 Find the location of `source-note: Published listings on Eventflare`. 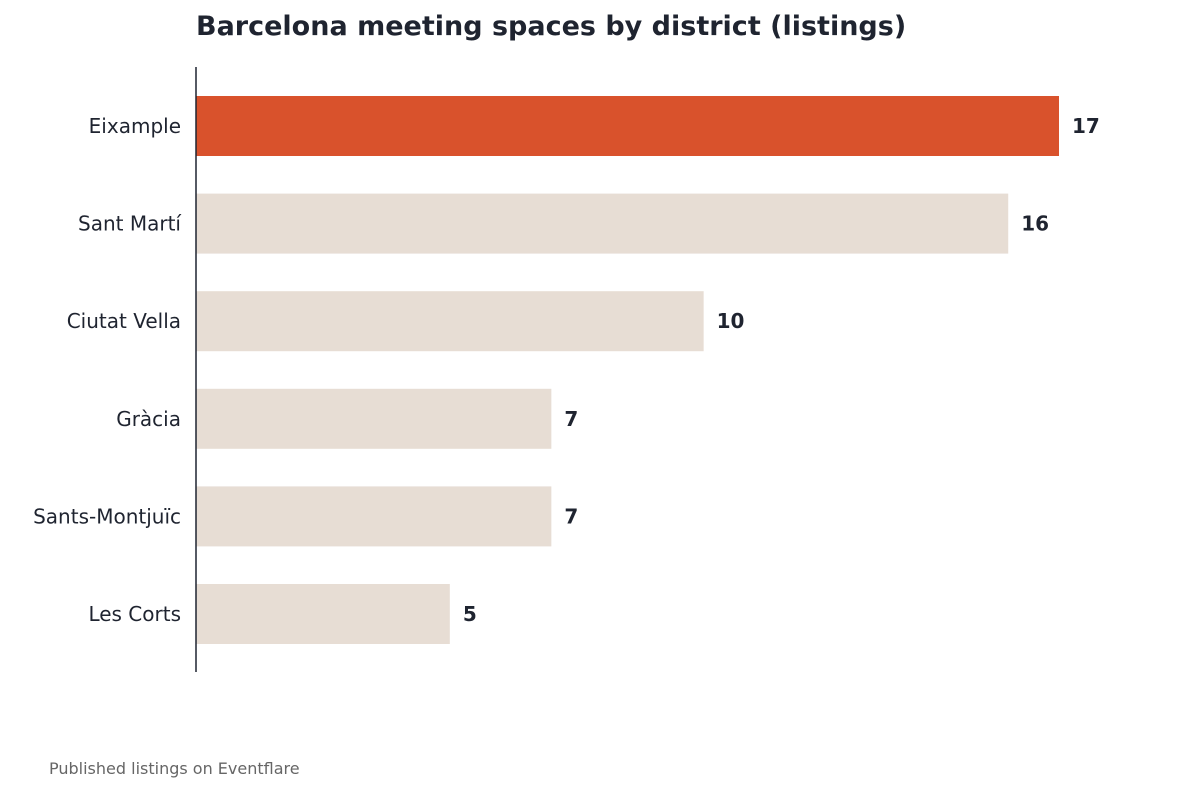

source-note: Published listings on Eventflare is located at coordinates (174, 768).